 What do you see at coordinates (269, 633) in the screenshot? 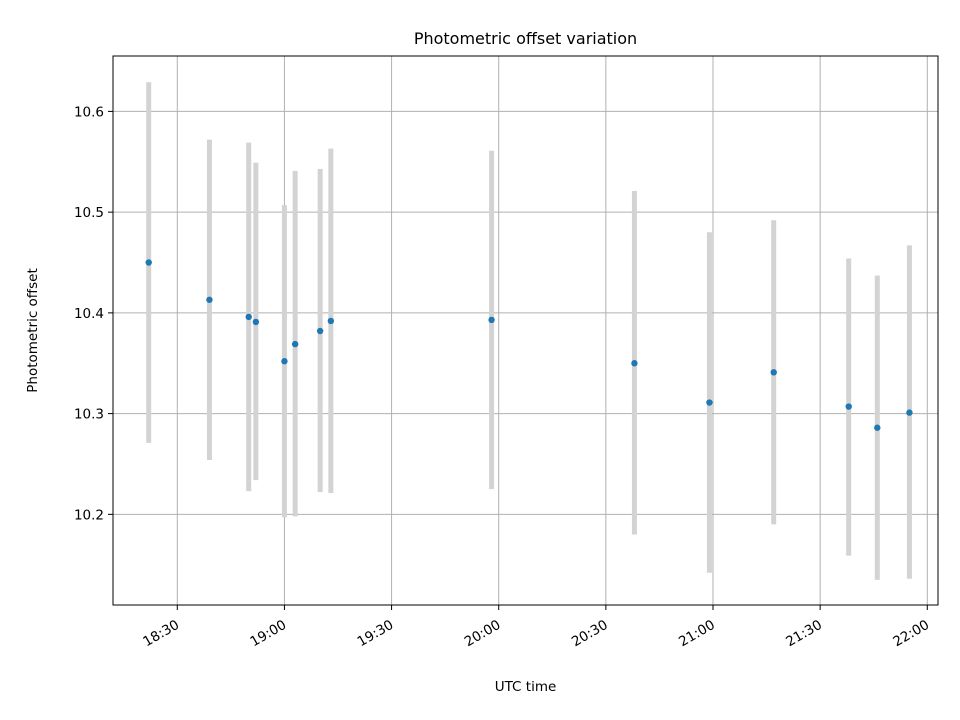
I see `x-tick-label: 19:00` at bounding box center [269, 633].